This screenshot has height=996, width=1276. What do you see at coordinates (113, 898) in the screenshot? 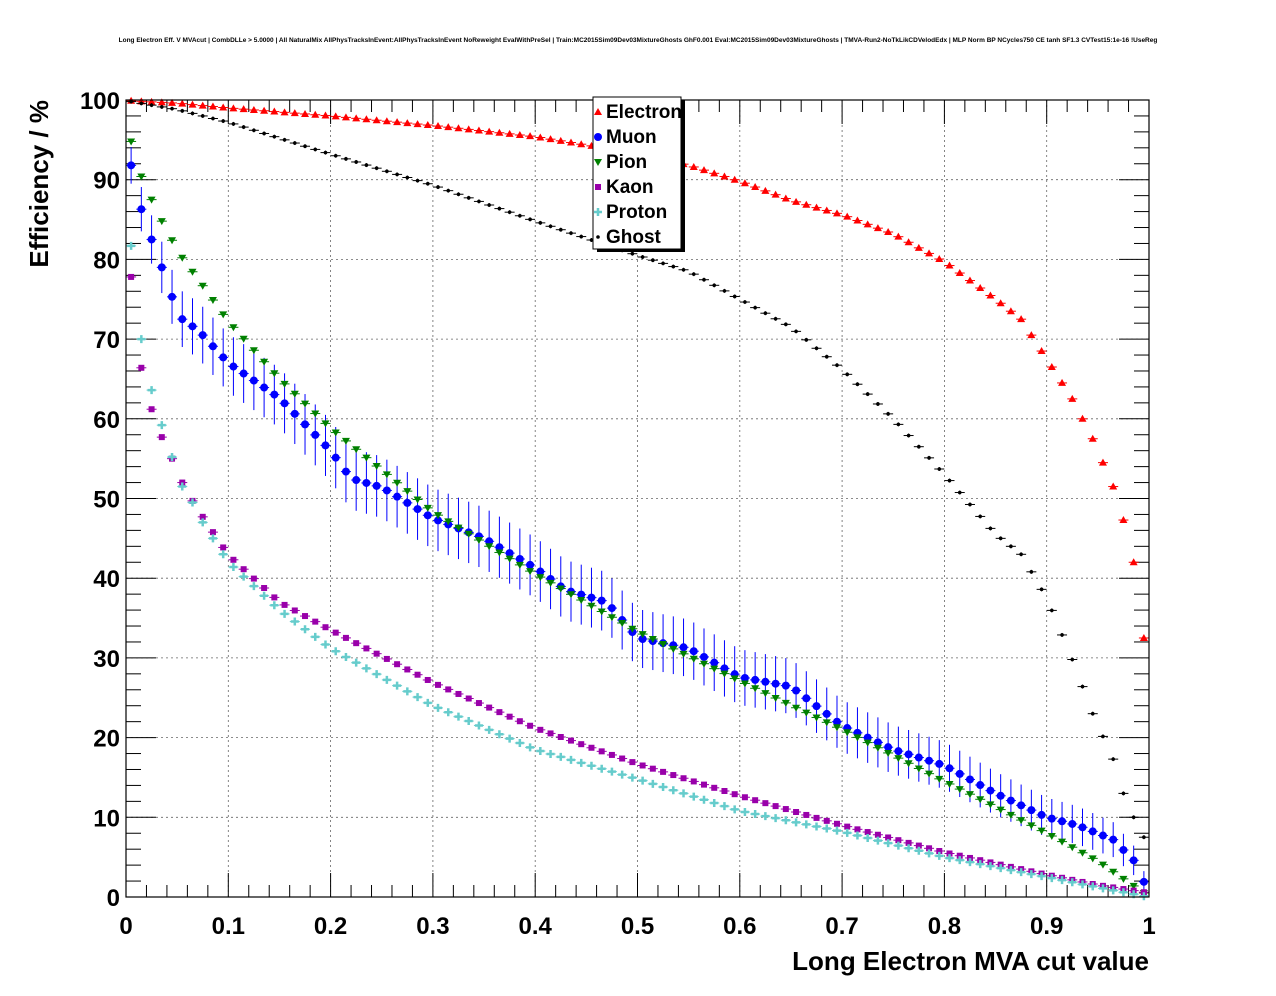
I see `y-tick-label: 0` at bounding box center [113, 898].